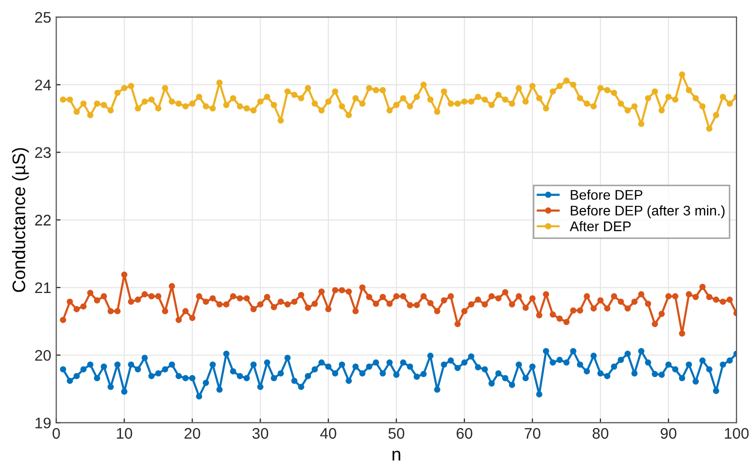 Image resolution: width=750 pixels, height=462 pixels. Describe the element at coordinates (396, 455) in the screenshot. I see `x-axis-title: n` at that location.